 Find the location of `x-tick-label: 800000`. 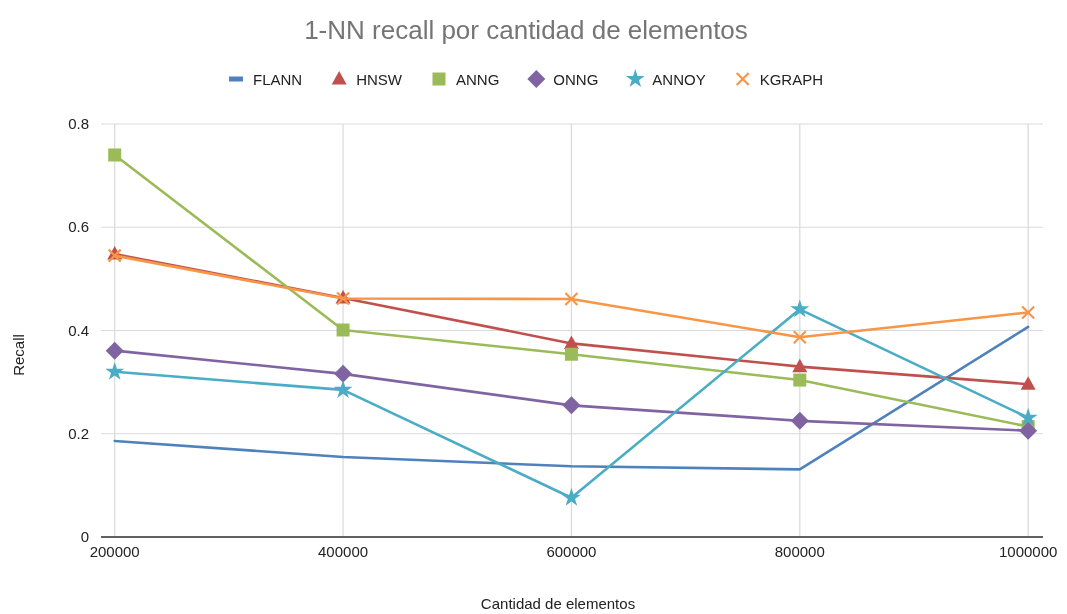

x-tick-label: 800000 is located at coordinates (799, 551).